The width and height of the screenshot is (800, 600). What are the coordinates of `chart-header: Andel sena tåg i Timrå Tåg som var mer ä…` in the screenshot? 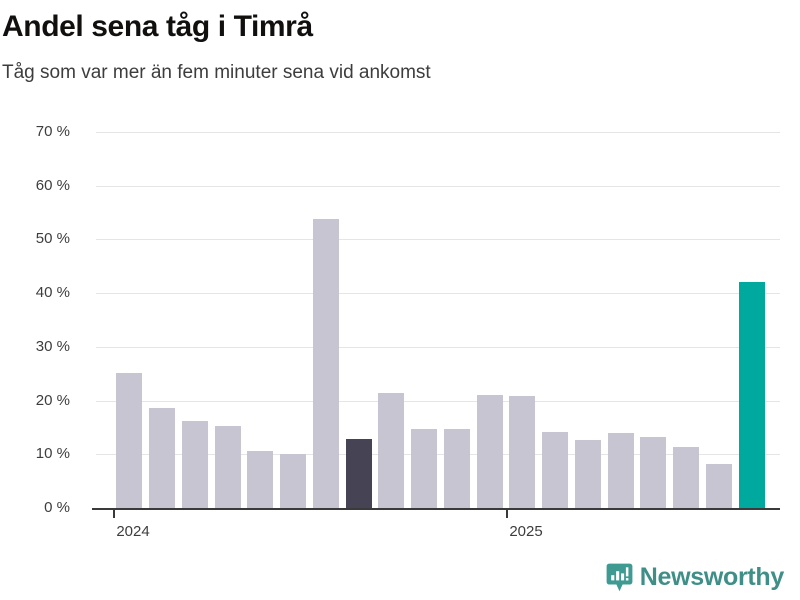 It's located at (400, 42).